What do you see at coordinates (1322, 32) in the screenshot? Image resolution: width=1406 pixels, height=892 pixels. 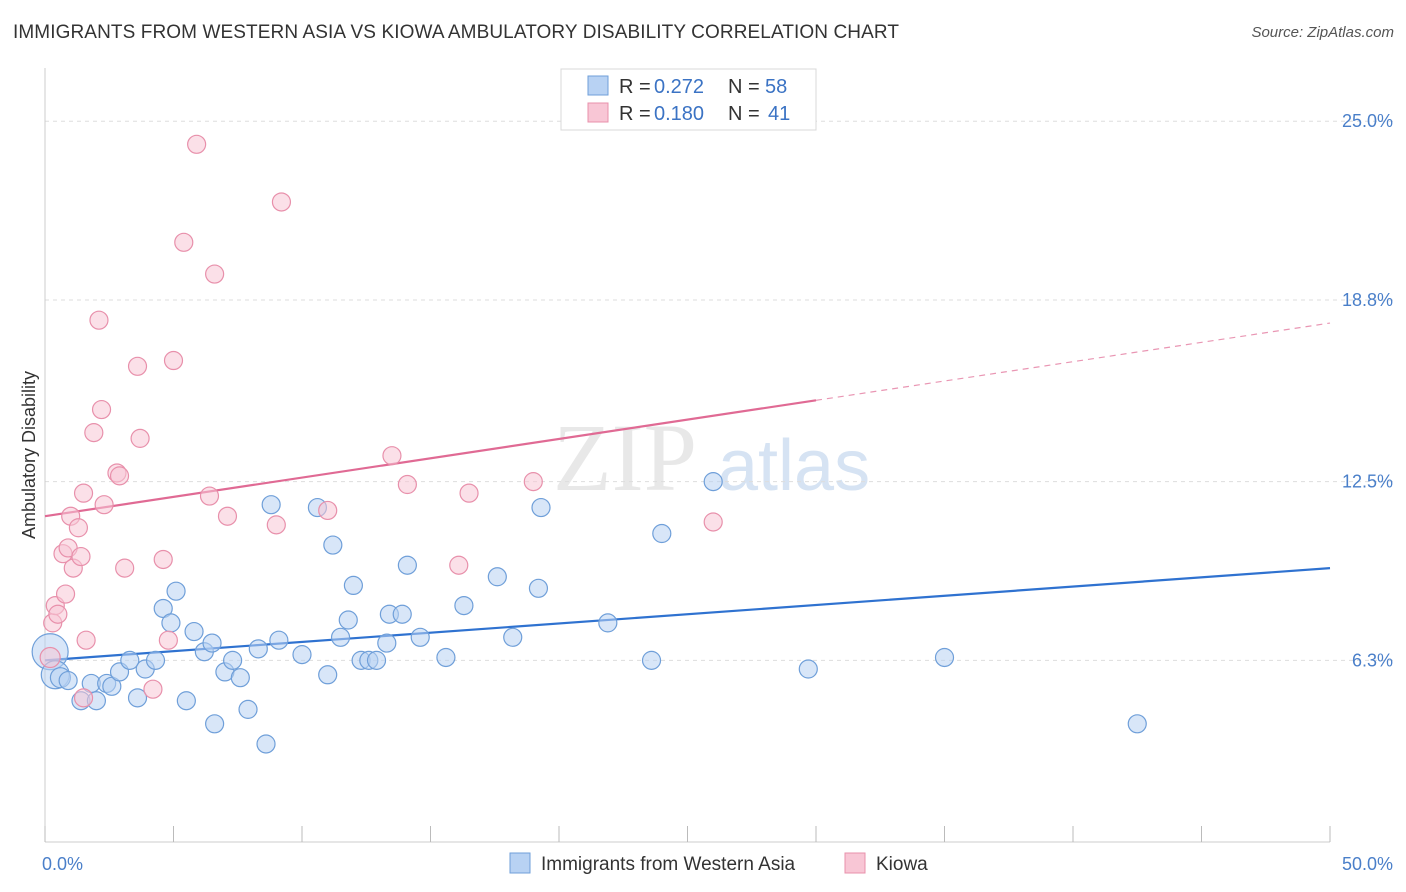 I see `chart-source: Source: ZipAtlas.com` at bounding box center [1322, 32].